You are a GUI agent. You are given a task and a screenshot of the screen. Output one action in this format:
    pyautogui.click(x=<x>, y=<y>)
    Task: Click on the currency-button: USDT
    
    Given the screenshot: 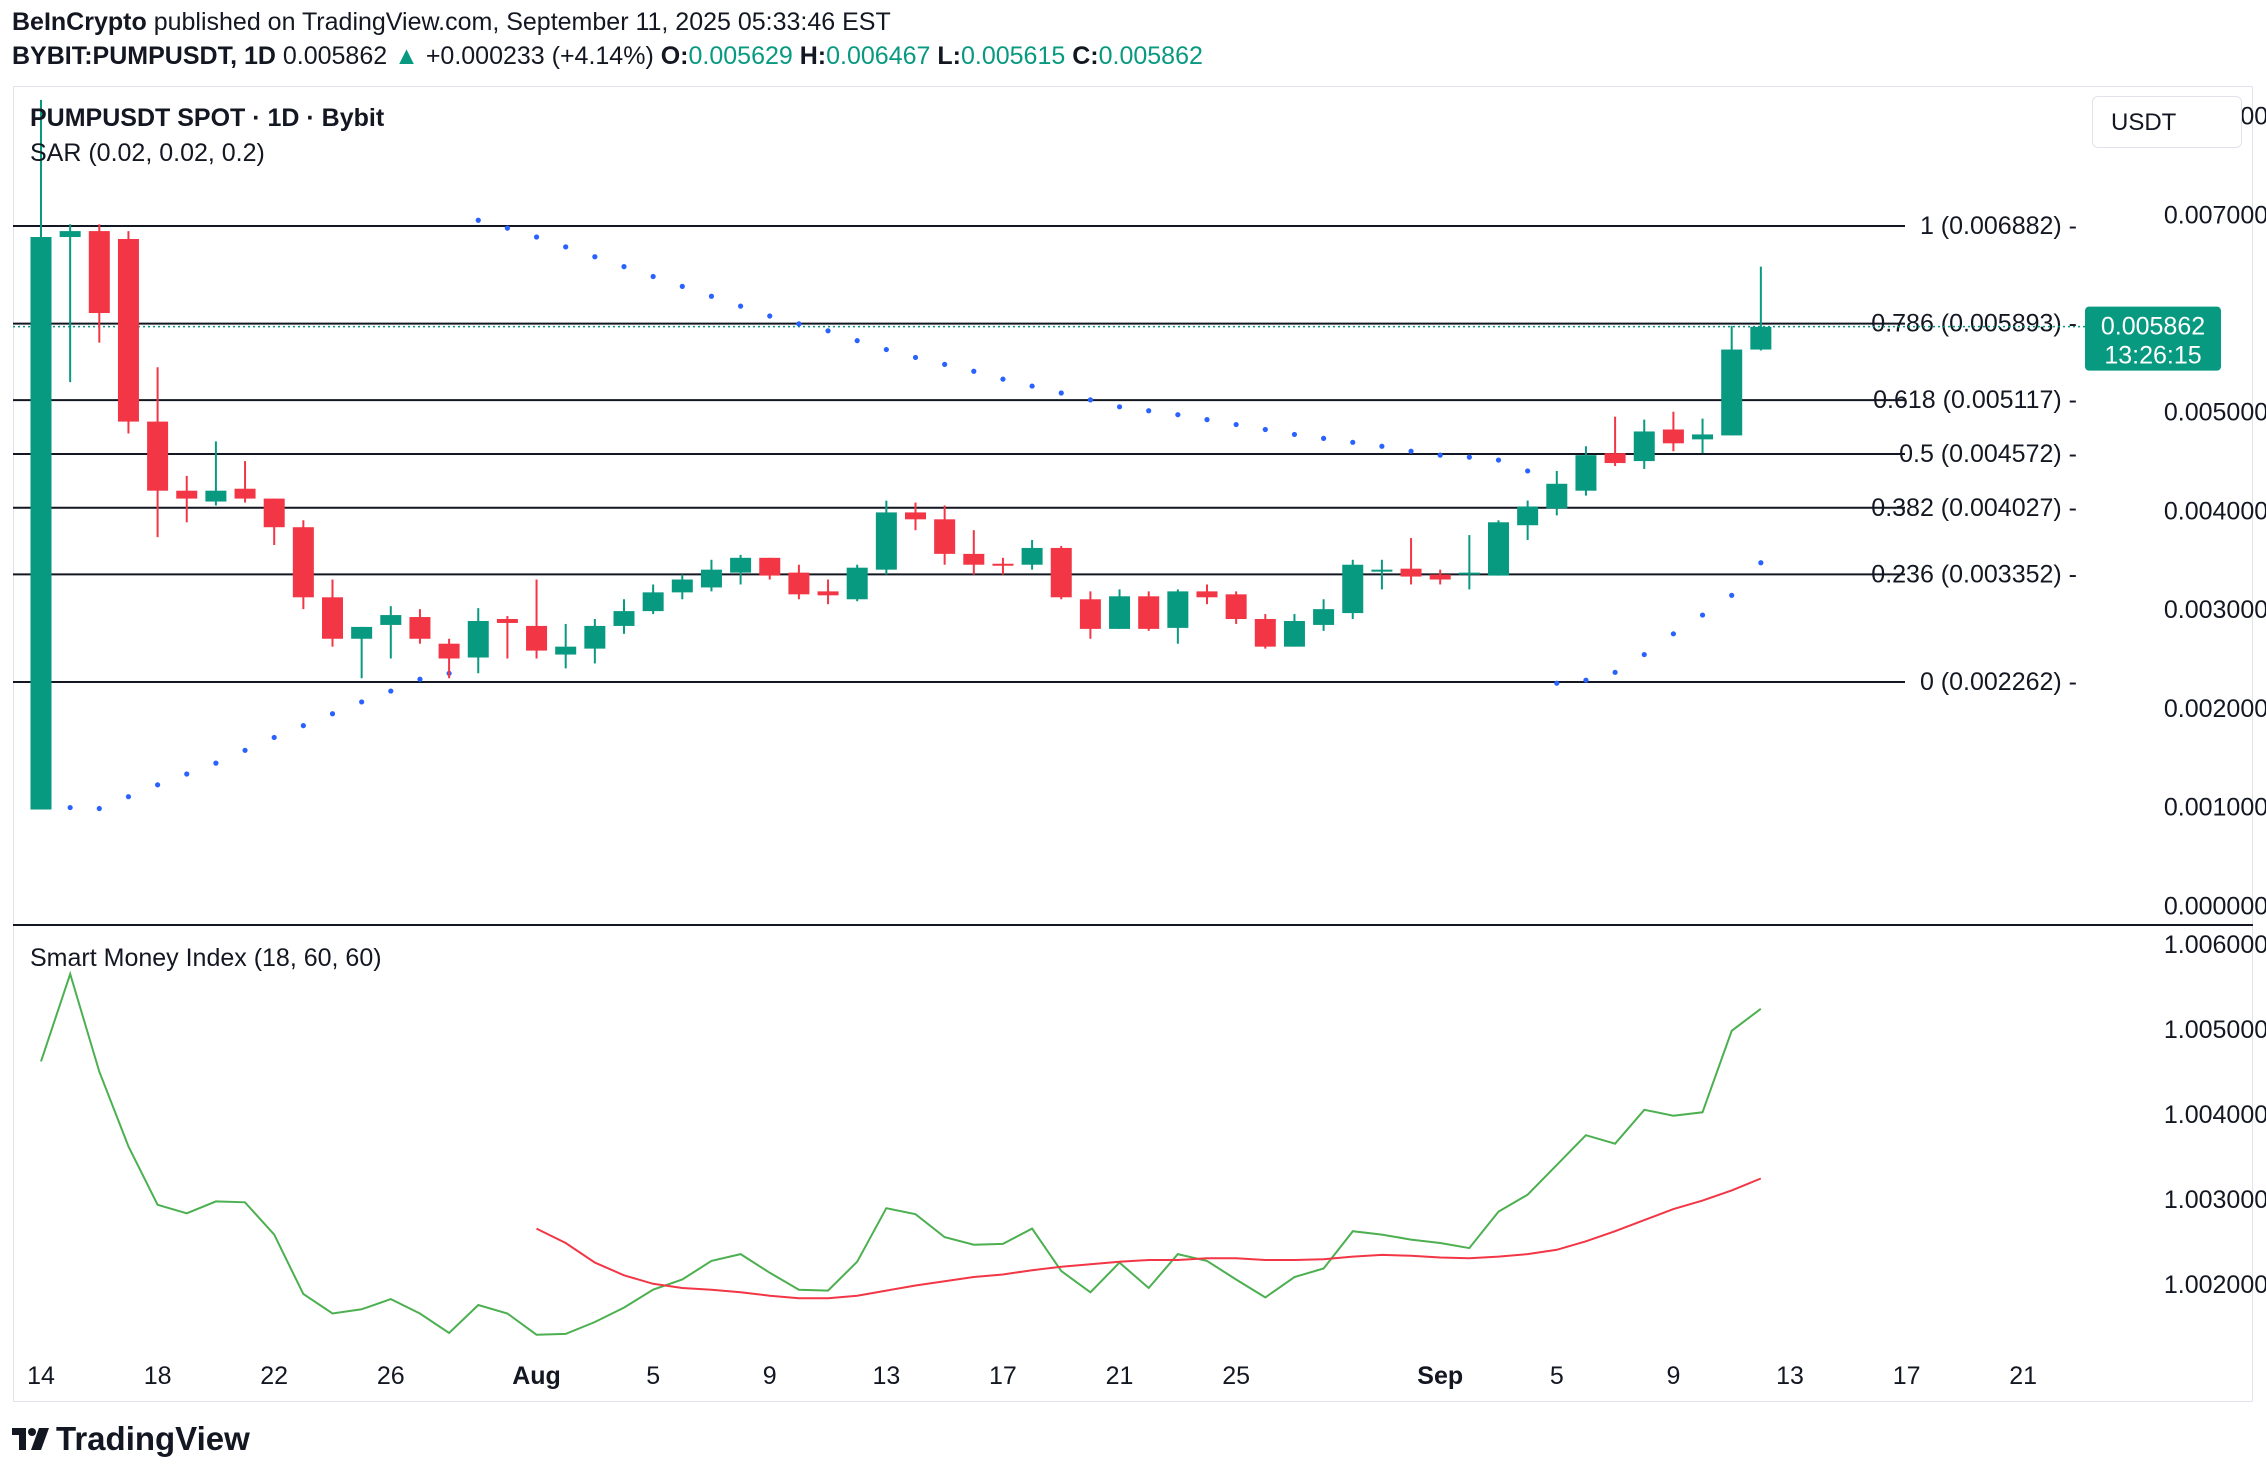 What is the action you would take?
    pyautogui.click(x=2167, y=122)
    